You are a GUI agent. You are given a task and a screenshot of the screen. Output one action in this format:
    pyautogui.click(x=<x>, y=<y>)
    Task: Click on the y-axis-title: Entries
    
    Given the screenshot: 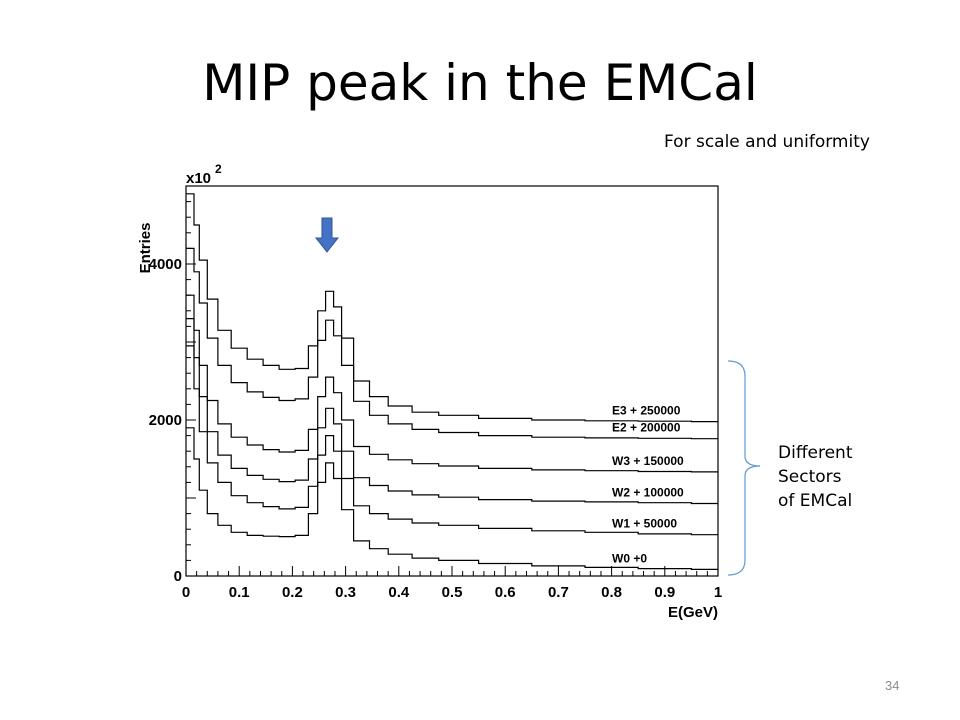 What is the action you would take?
    pyautogui.click(x=145, y=248)
    